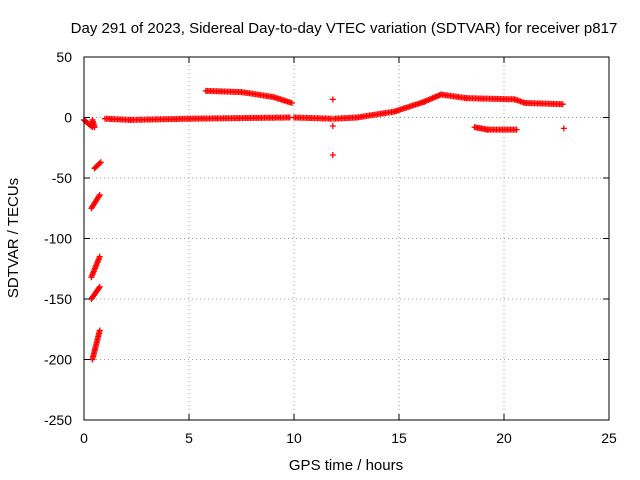  I want to click on y-tick-label: -50, so click(62, 178).